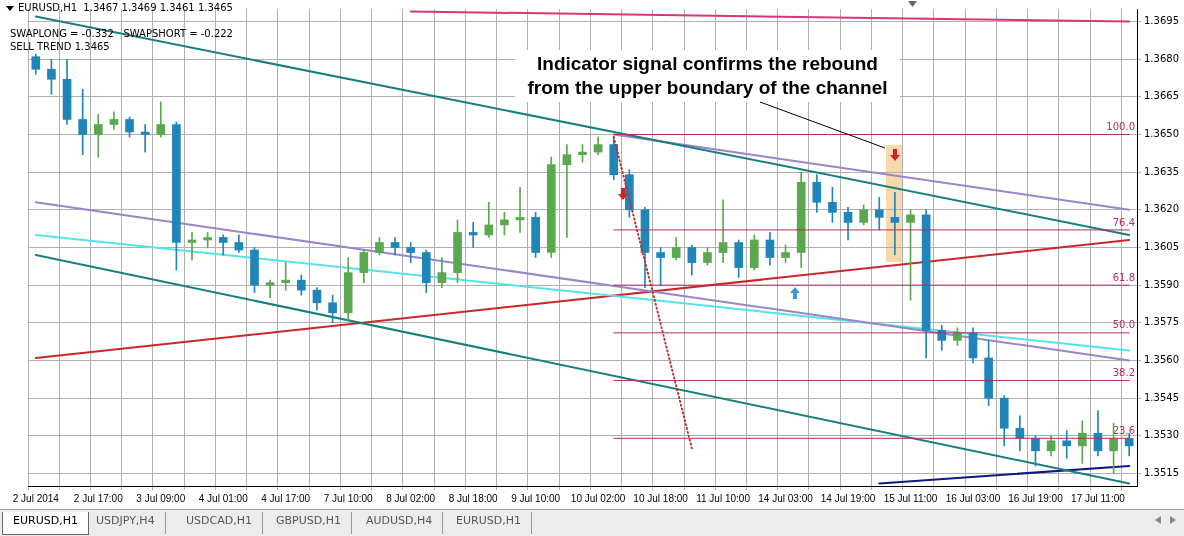  What do you see at coordinates (536, 498) in the screenshot?
I see `x-tick-label: 9 Jul 10:00` at bounding box center [536, 498].